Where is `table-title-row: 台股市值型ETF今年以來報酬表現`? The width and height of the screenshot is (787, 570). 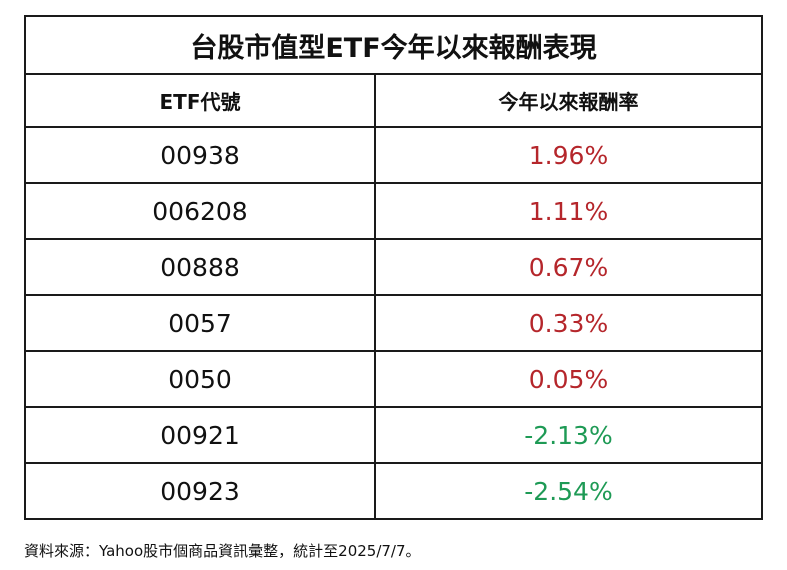
table-title-row: 台股市值型ETF今年以來報酬表現 is located at coordinates (393, 45).